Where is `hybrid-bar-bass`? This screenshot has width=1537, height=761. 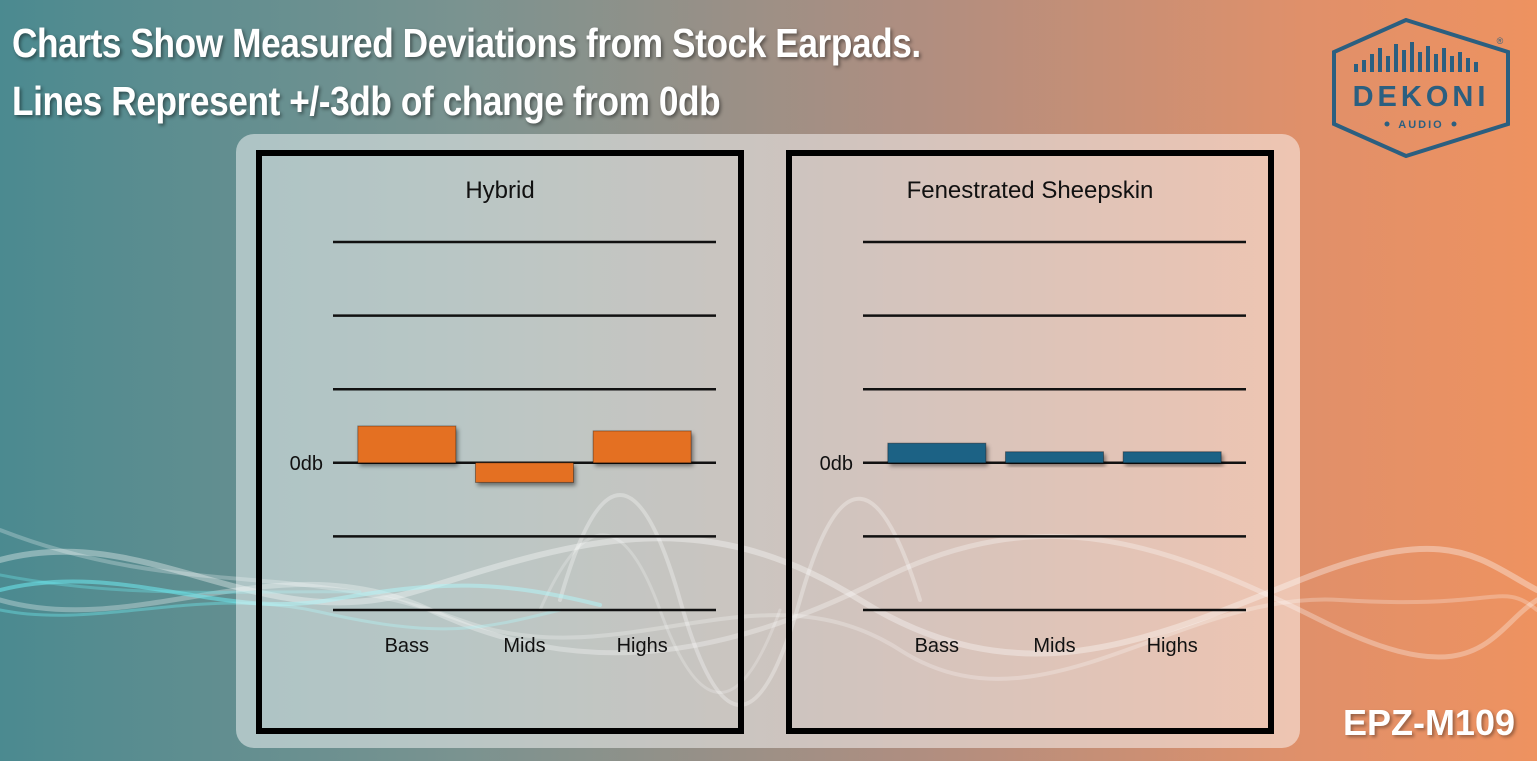
hybrid-bar-bass is located at coordinates (407, 444).